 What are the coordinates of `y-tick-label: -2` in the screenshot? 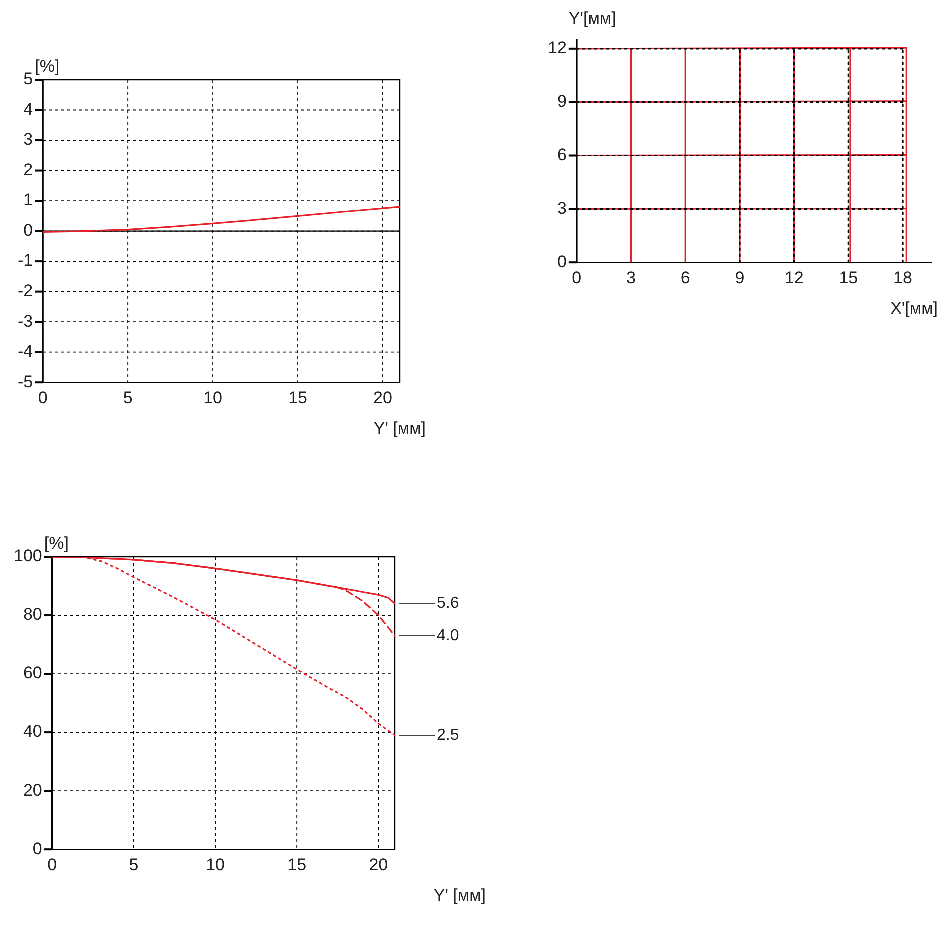 It's located at (26, 291).